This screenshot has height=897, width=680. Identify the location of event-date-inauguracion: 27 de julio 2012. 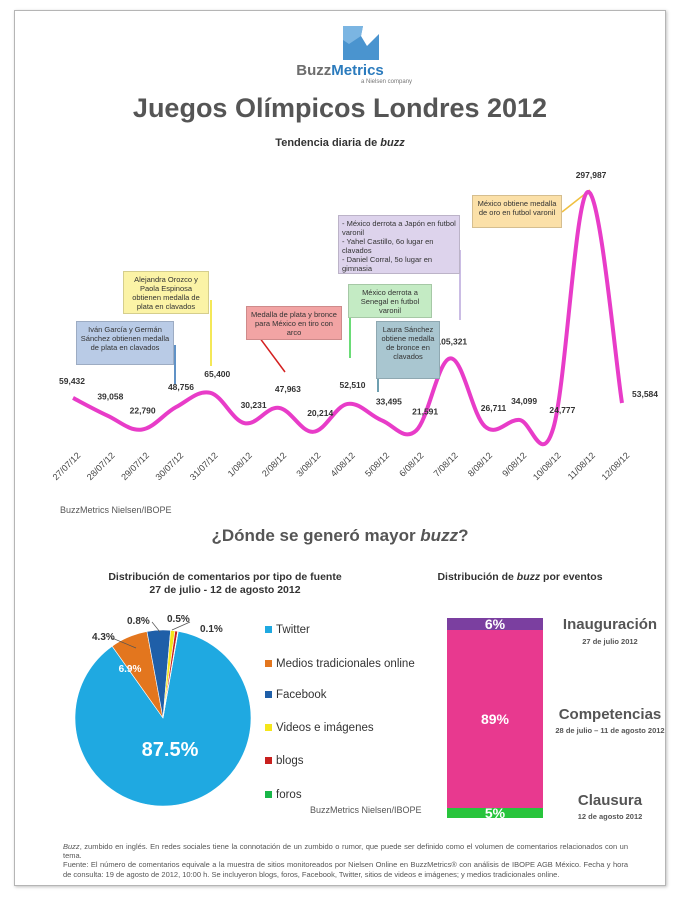
(610, 641).